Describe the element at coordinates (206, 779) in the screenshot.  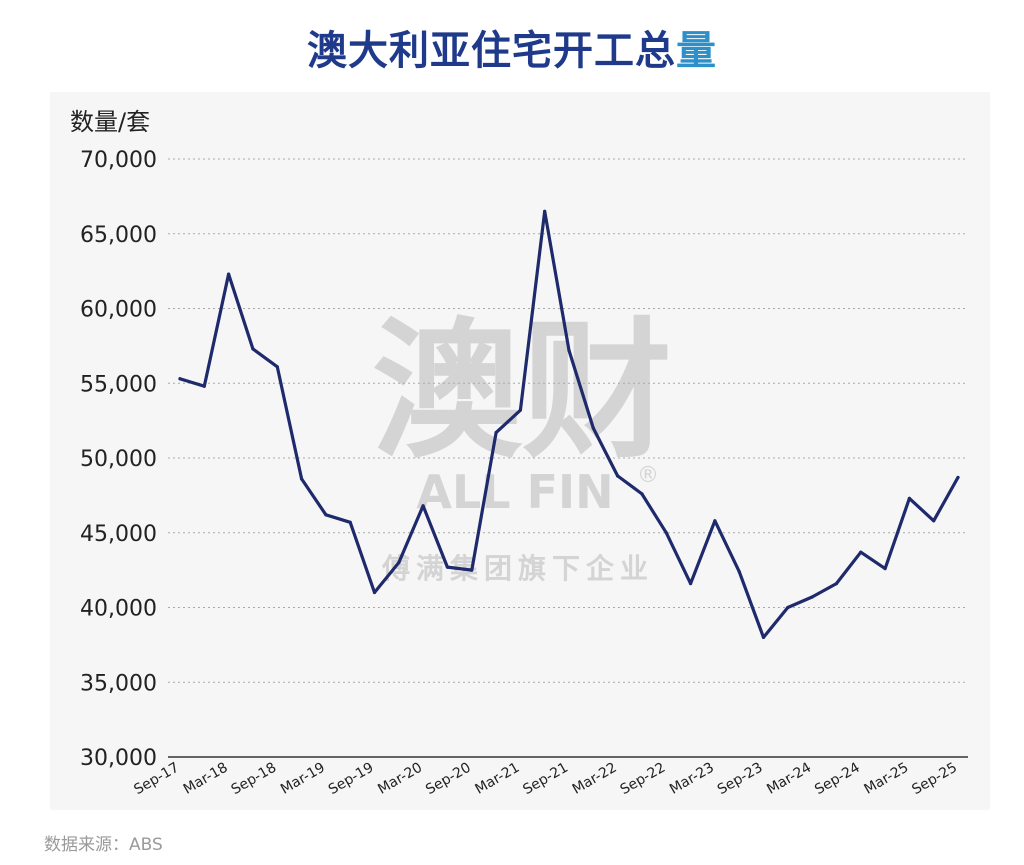
I see `x-tick-label: Mar-18` at that location.